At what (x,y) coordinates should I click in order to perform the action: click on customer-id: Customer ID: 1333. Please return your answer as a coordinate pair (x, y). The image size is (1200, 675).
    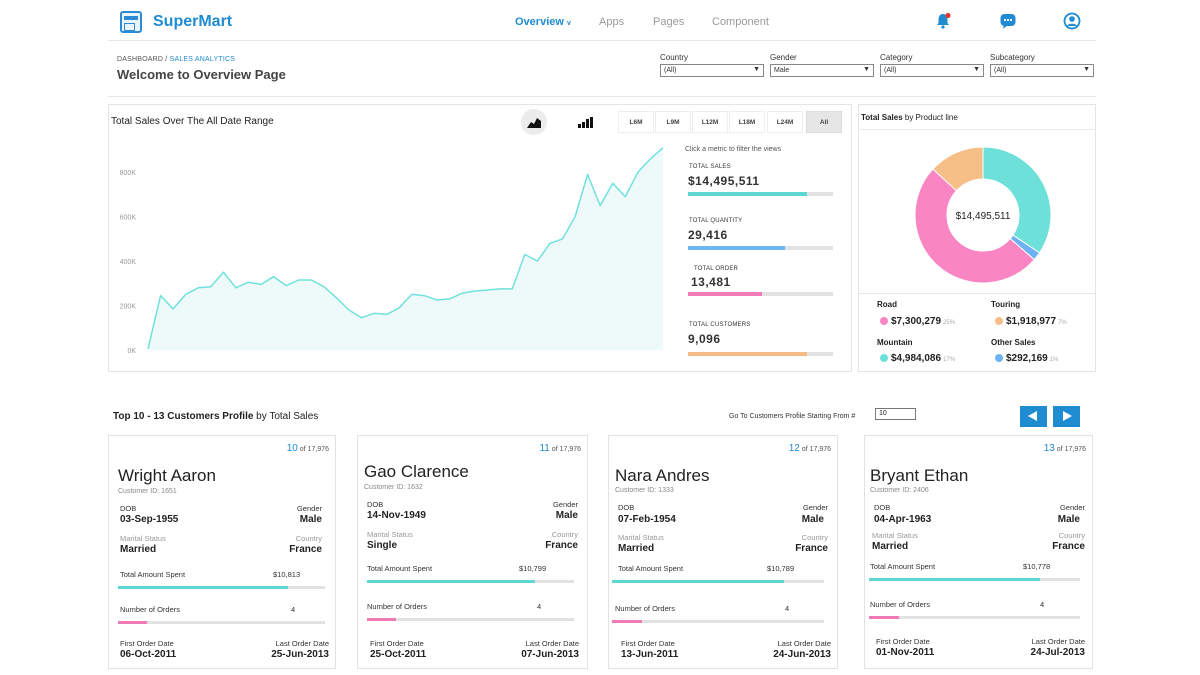
    Looking at the image, I should click on (644, 490).